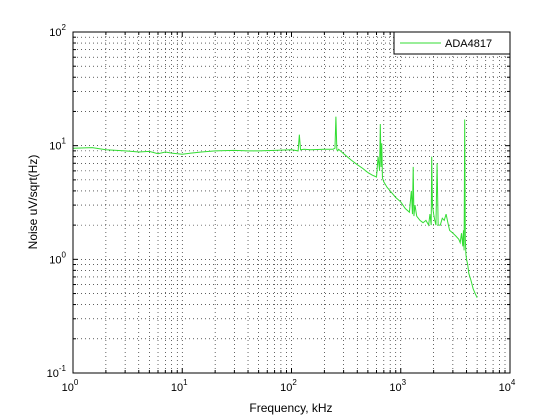 The image size is (560, 420). What do you see at coordinates (57, 372) in the screenshot?
I see `y-tick-label: 10⁻¹` at bounding box center [57, 372].